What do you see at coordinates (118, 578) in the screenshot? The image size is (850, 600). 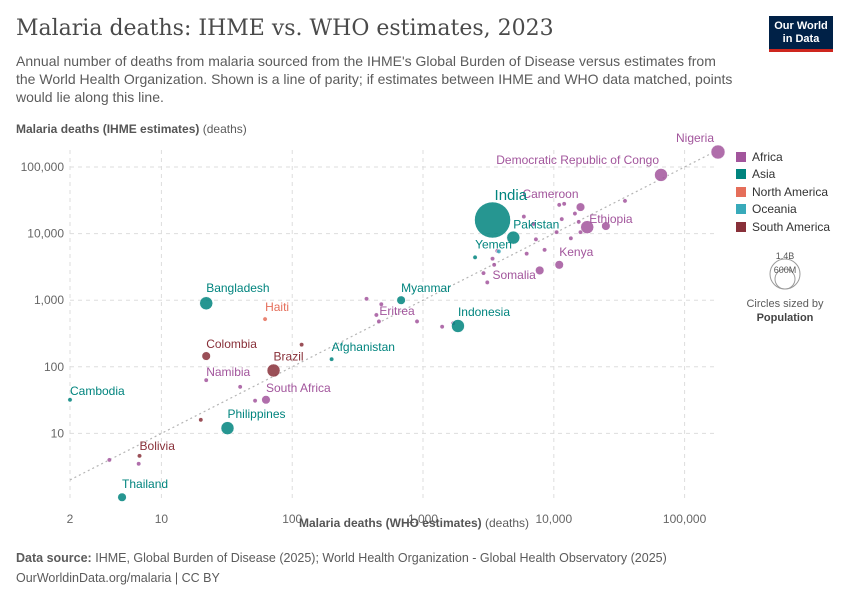 I see `source-url: OurWorldinData.org/malaria | CC BY` at bounding box center [118, 578].